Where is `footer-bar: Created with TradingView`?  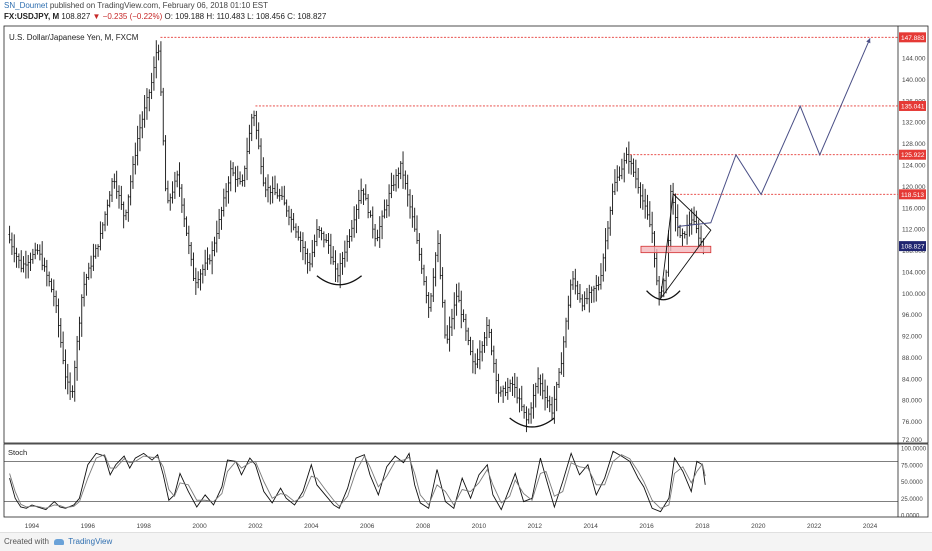
footer-bar: Created with TradingView is located at coordinates (466, 541).